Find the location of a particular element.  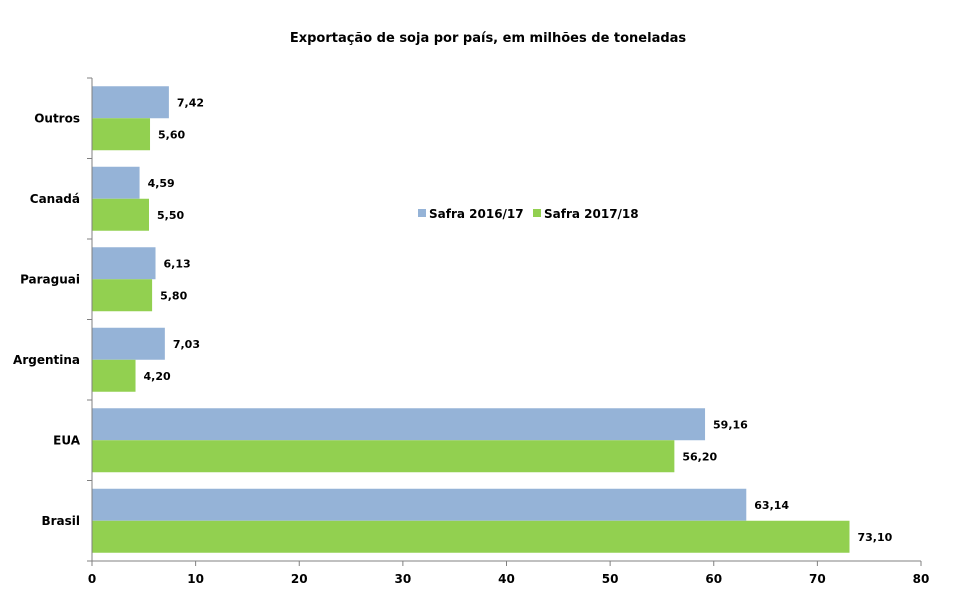

data-label-paraguai-series-2: 5,80 is located at coordinates (173, 295).